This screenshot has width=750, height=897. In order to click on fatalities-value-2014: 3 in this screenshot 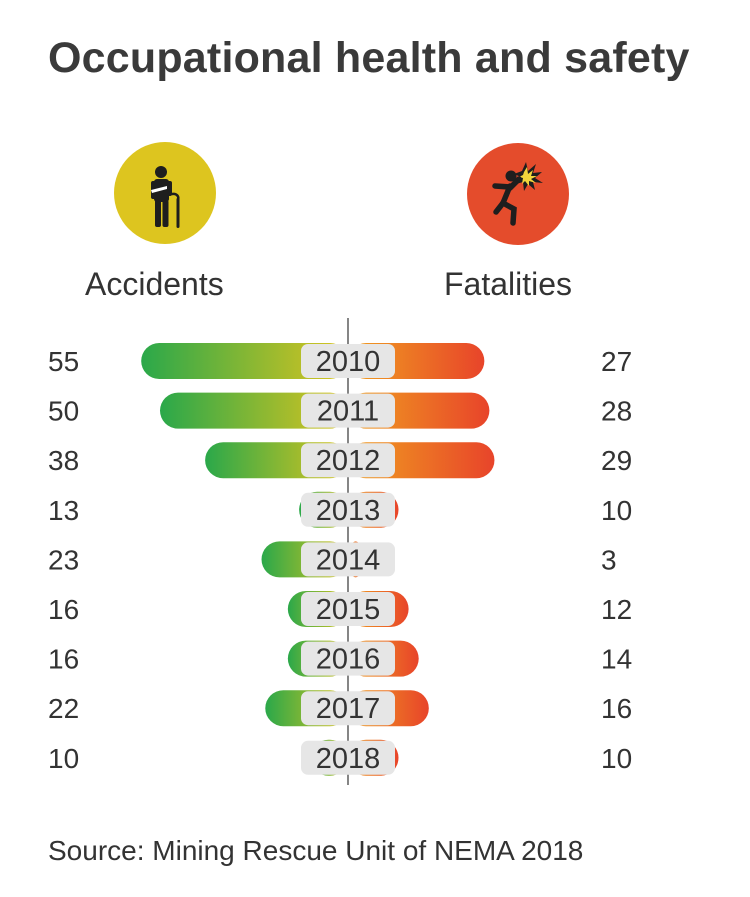, I will do `click(609, 559)`.